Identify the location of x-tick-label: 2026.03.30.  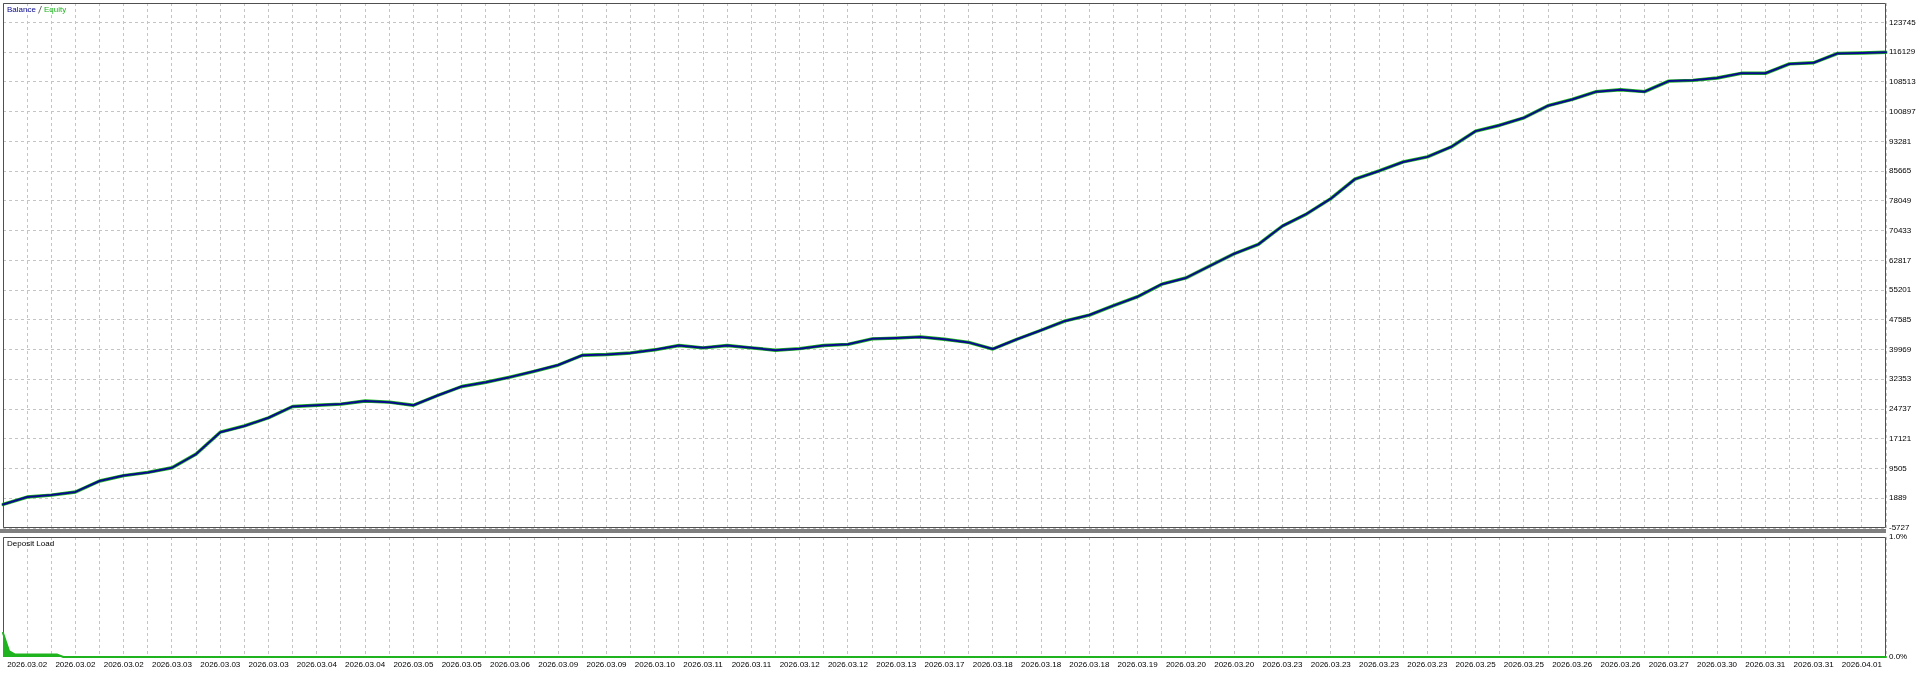
(1717, 664).